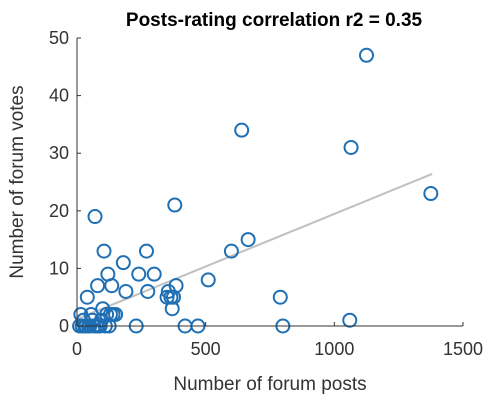 The width and height of the screenshot is (500, 402). Describe the element at coordinates (59, 211) in the screenshot. I see `y-tick-label: 20` at that location.